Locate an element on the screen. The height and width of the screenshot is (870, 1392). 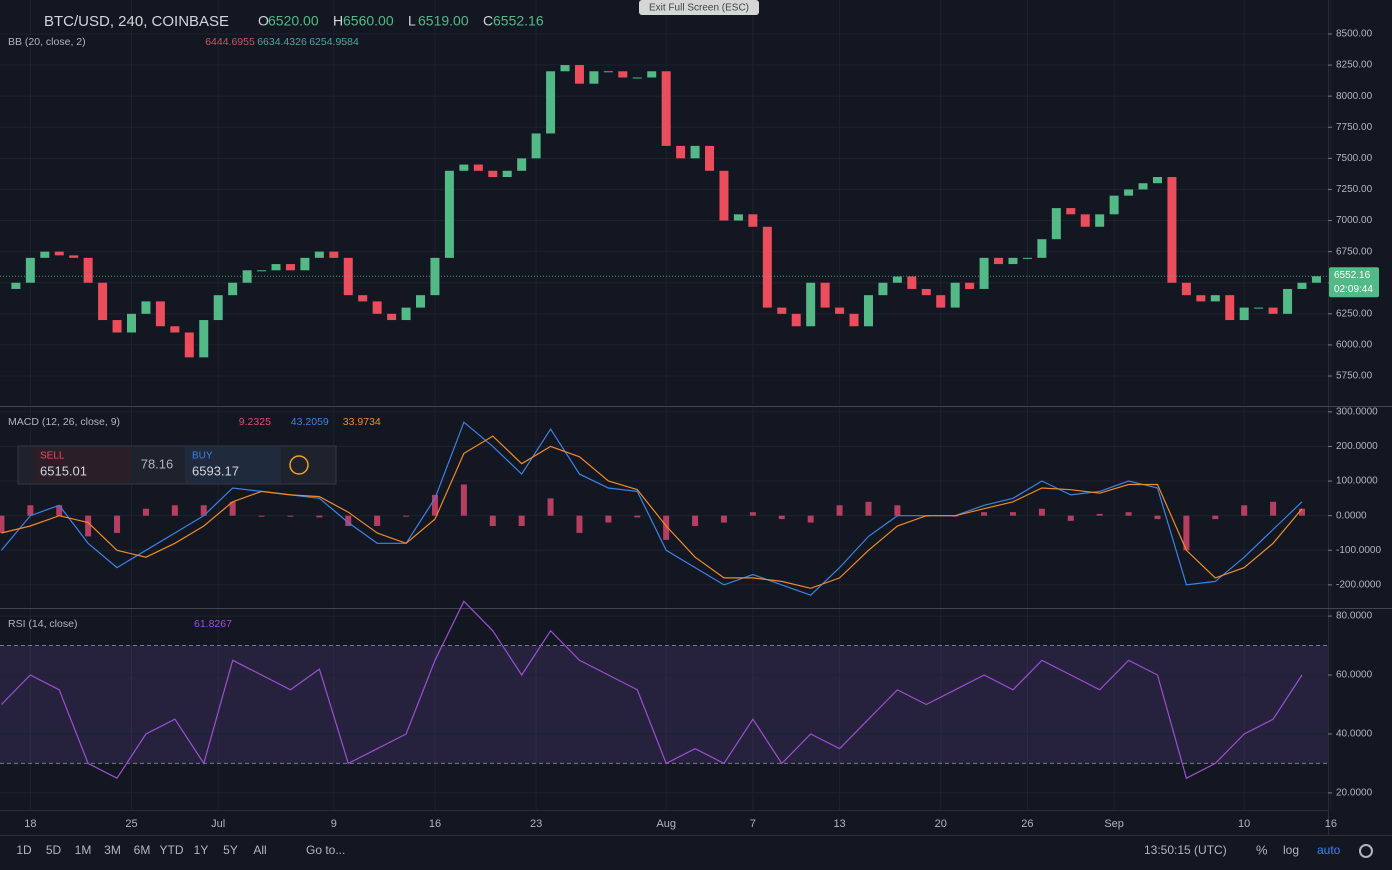
percent-toggle: % is located at coordinates (1262, 849).